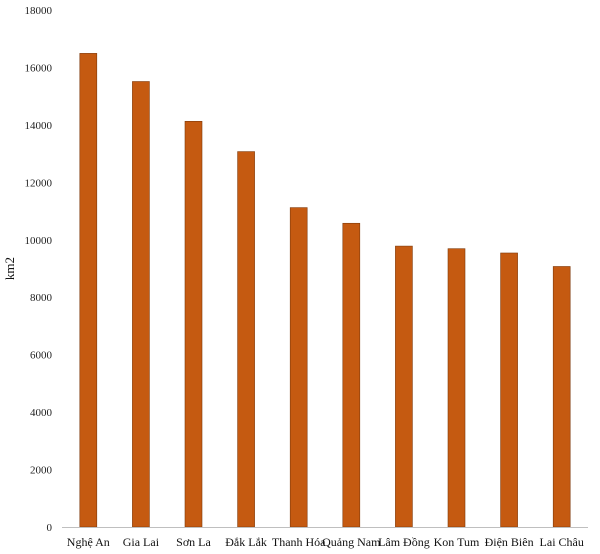 This screenshot has height=554, width=600. What do you see at coordinates (246, 542) in the screenshot?
I see `x-tick-label: Đắk Lắk` at bounding box center [246, 542].